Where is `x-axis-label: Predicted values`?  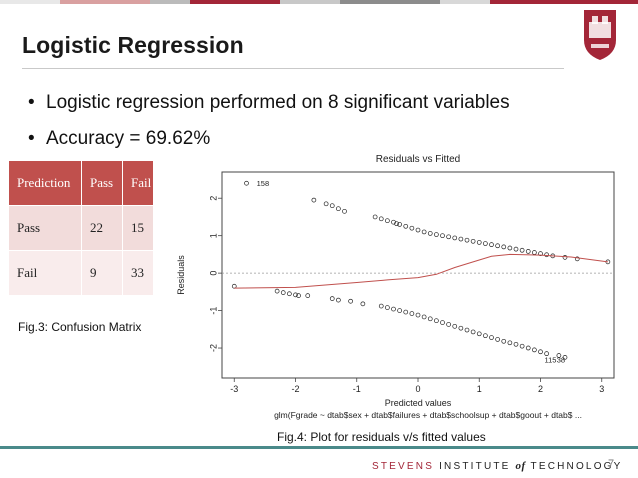
x-axis-label: Predicted values is located at coordinates (418, 403).